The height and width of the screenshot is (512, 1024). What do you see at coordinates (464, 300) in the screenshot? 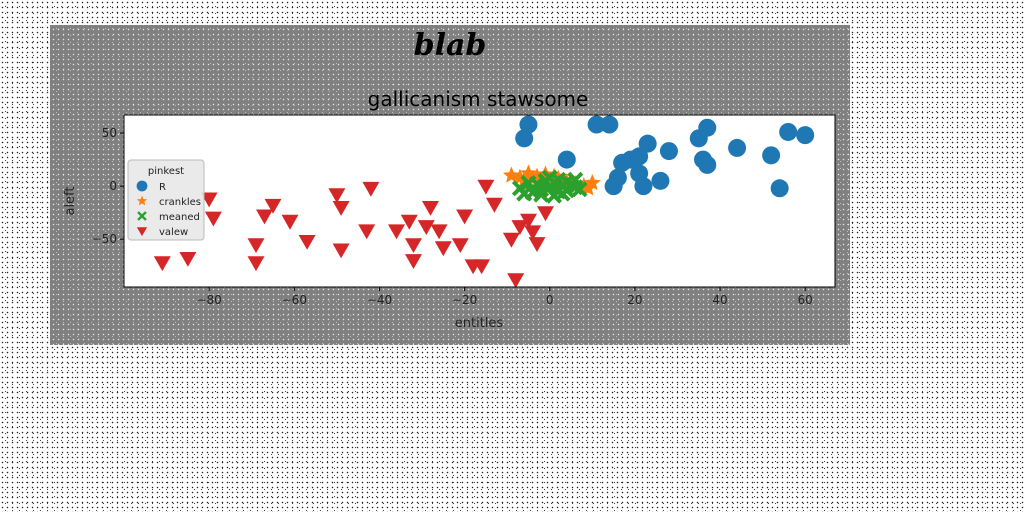
I see `x-tick-label: −20` at bounding box center [464, 300].